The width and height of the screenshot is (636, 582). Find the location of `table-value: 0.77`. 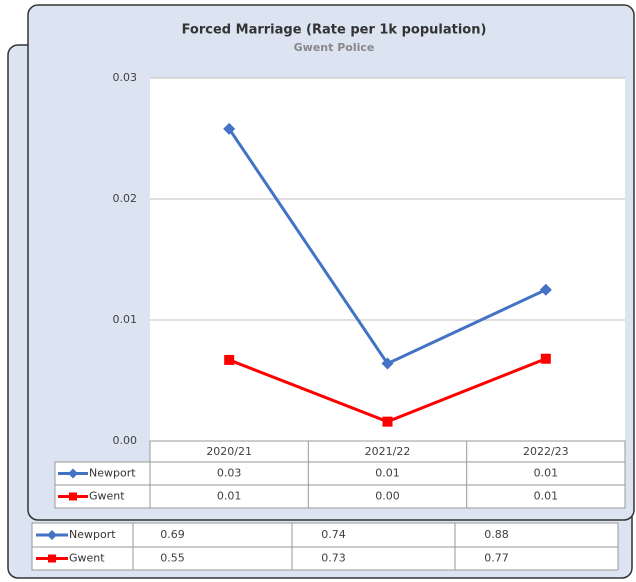

table-value: 0.77 is located at coordinates (496, 558).